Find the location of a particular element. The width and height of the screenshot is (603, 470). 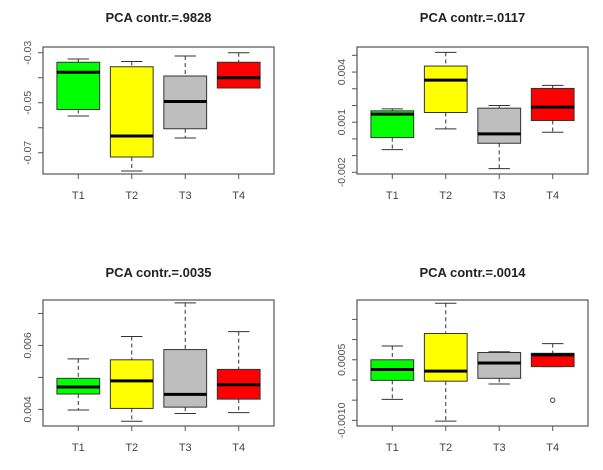

y-tick-label: -0.07 is located at coordinates (28, 153).